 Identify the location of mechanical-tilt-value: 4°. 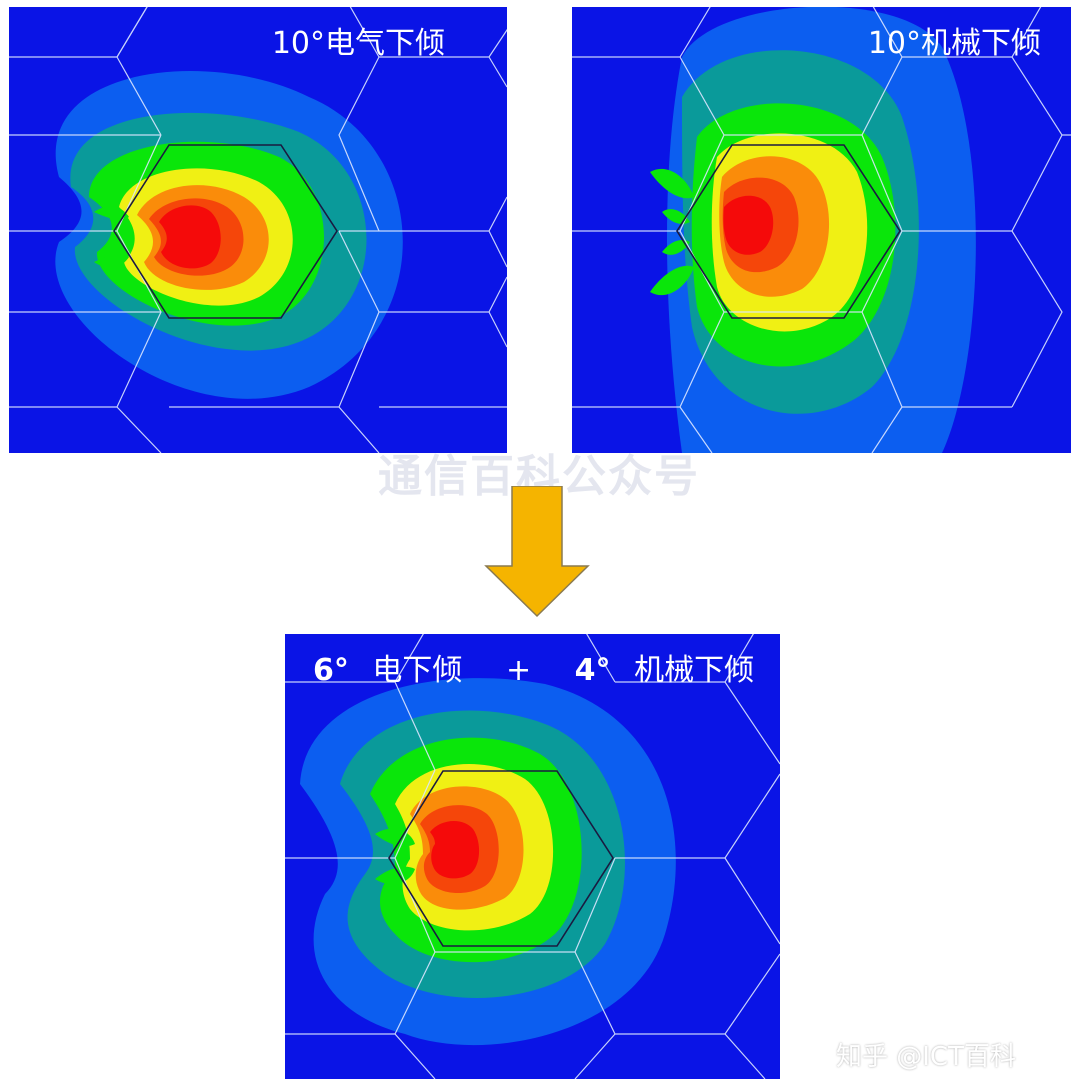
(592, 670).